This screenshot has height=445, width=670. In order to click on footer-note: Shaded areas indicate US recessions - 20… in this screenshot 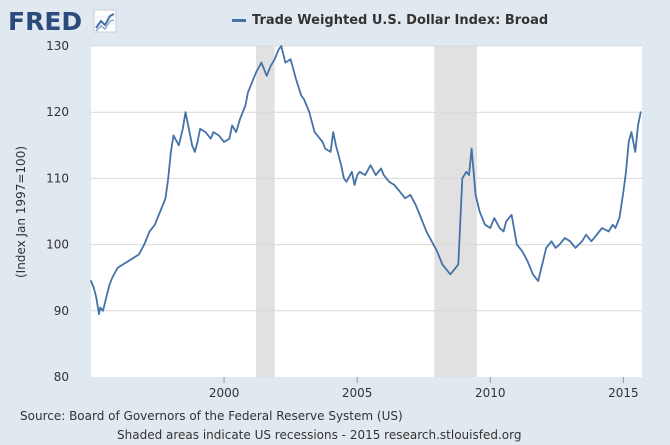, I will do `click(319, 435)`.